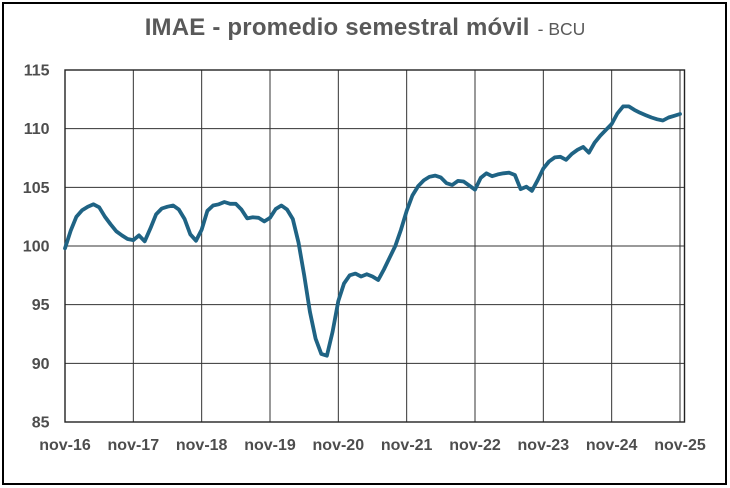 The image size is (730, 488). Describe the element at coordinates (41, 305) in the screenshot. I see `y-tick-label: 95` at that location.